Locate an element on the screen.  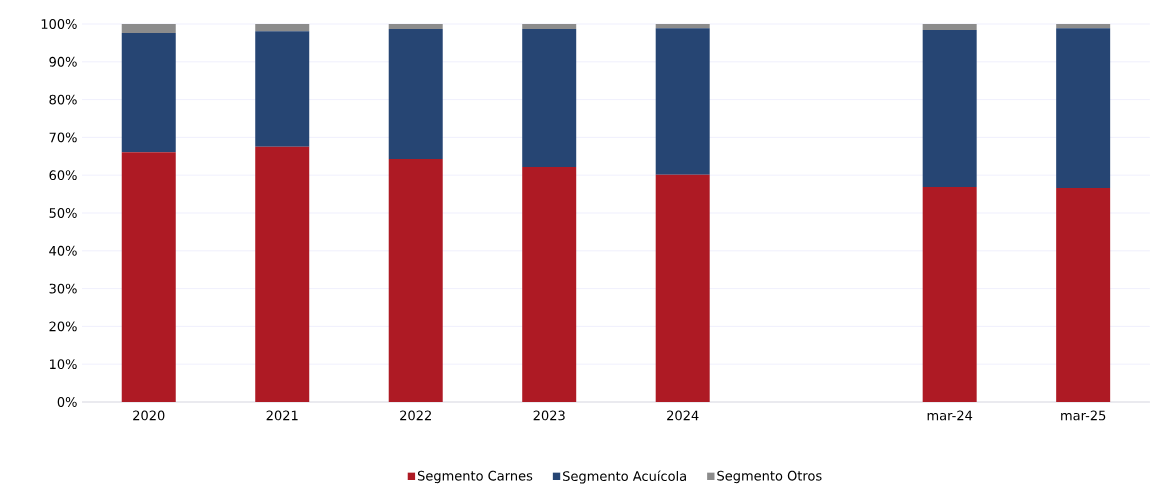
y-tick-label: 80% is located at coordinates (63, 99).